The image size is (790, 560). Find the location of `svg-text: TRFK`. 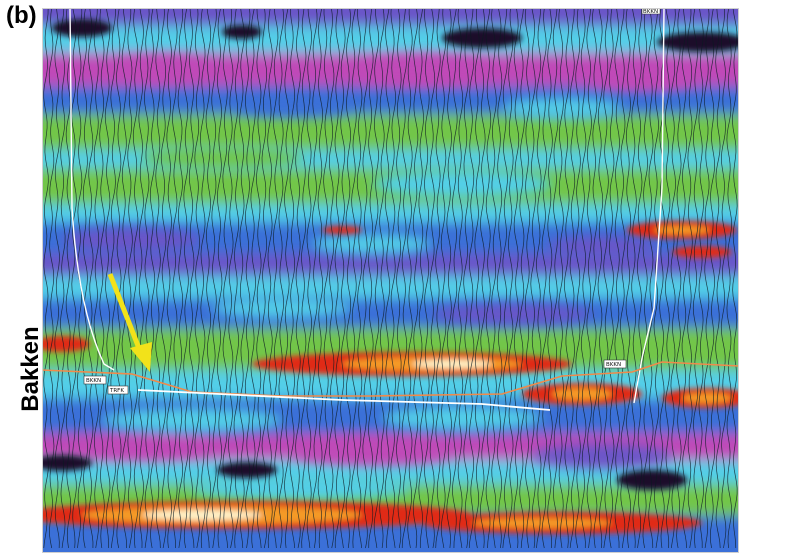

svg-text: TRFK is located at coordinates (116, 391).